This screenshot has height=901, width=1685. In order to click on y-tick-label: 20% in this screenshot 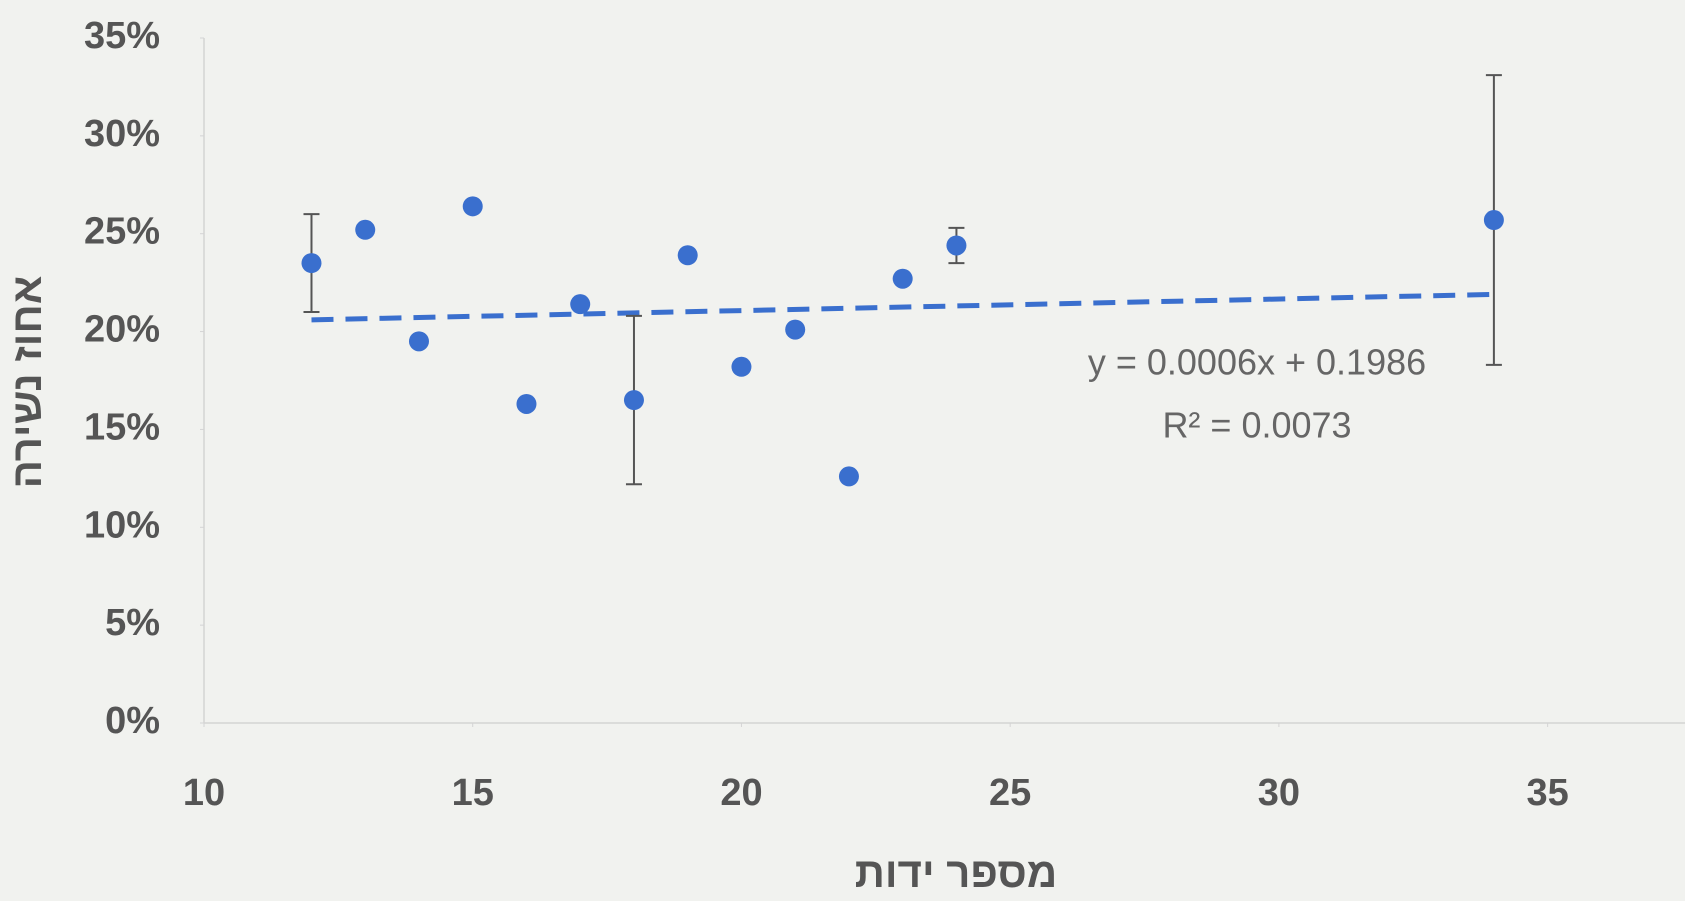, I will do `click(122, 330)`.